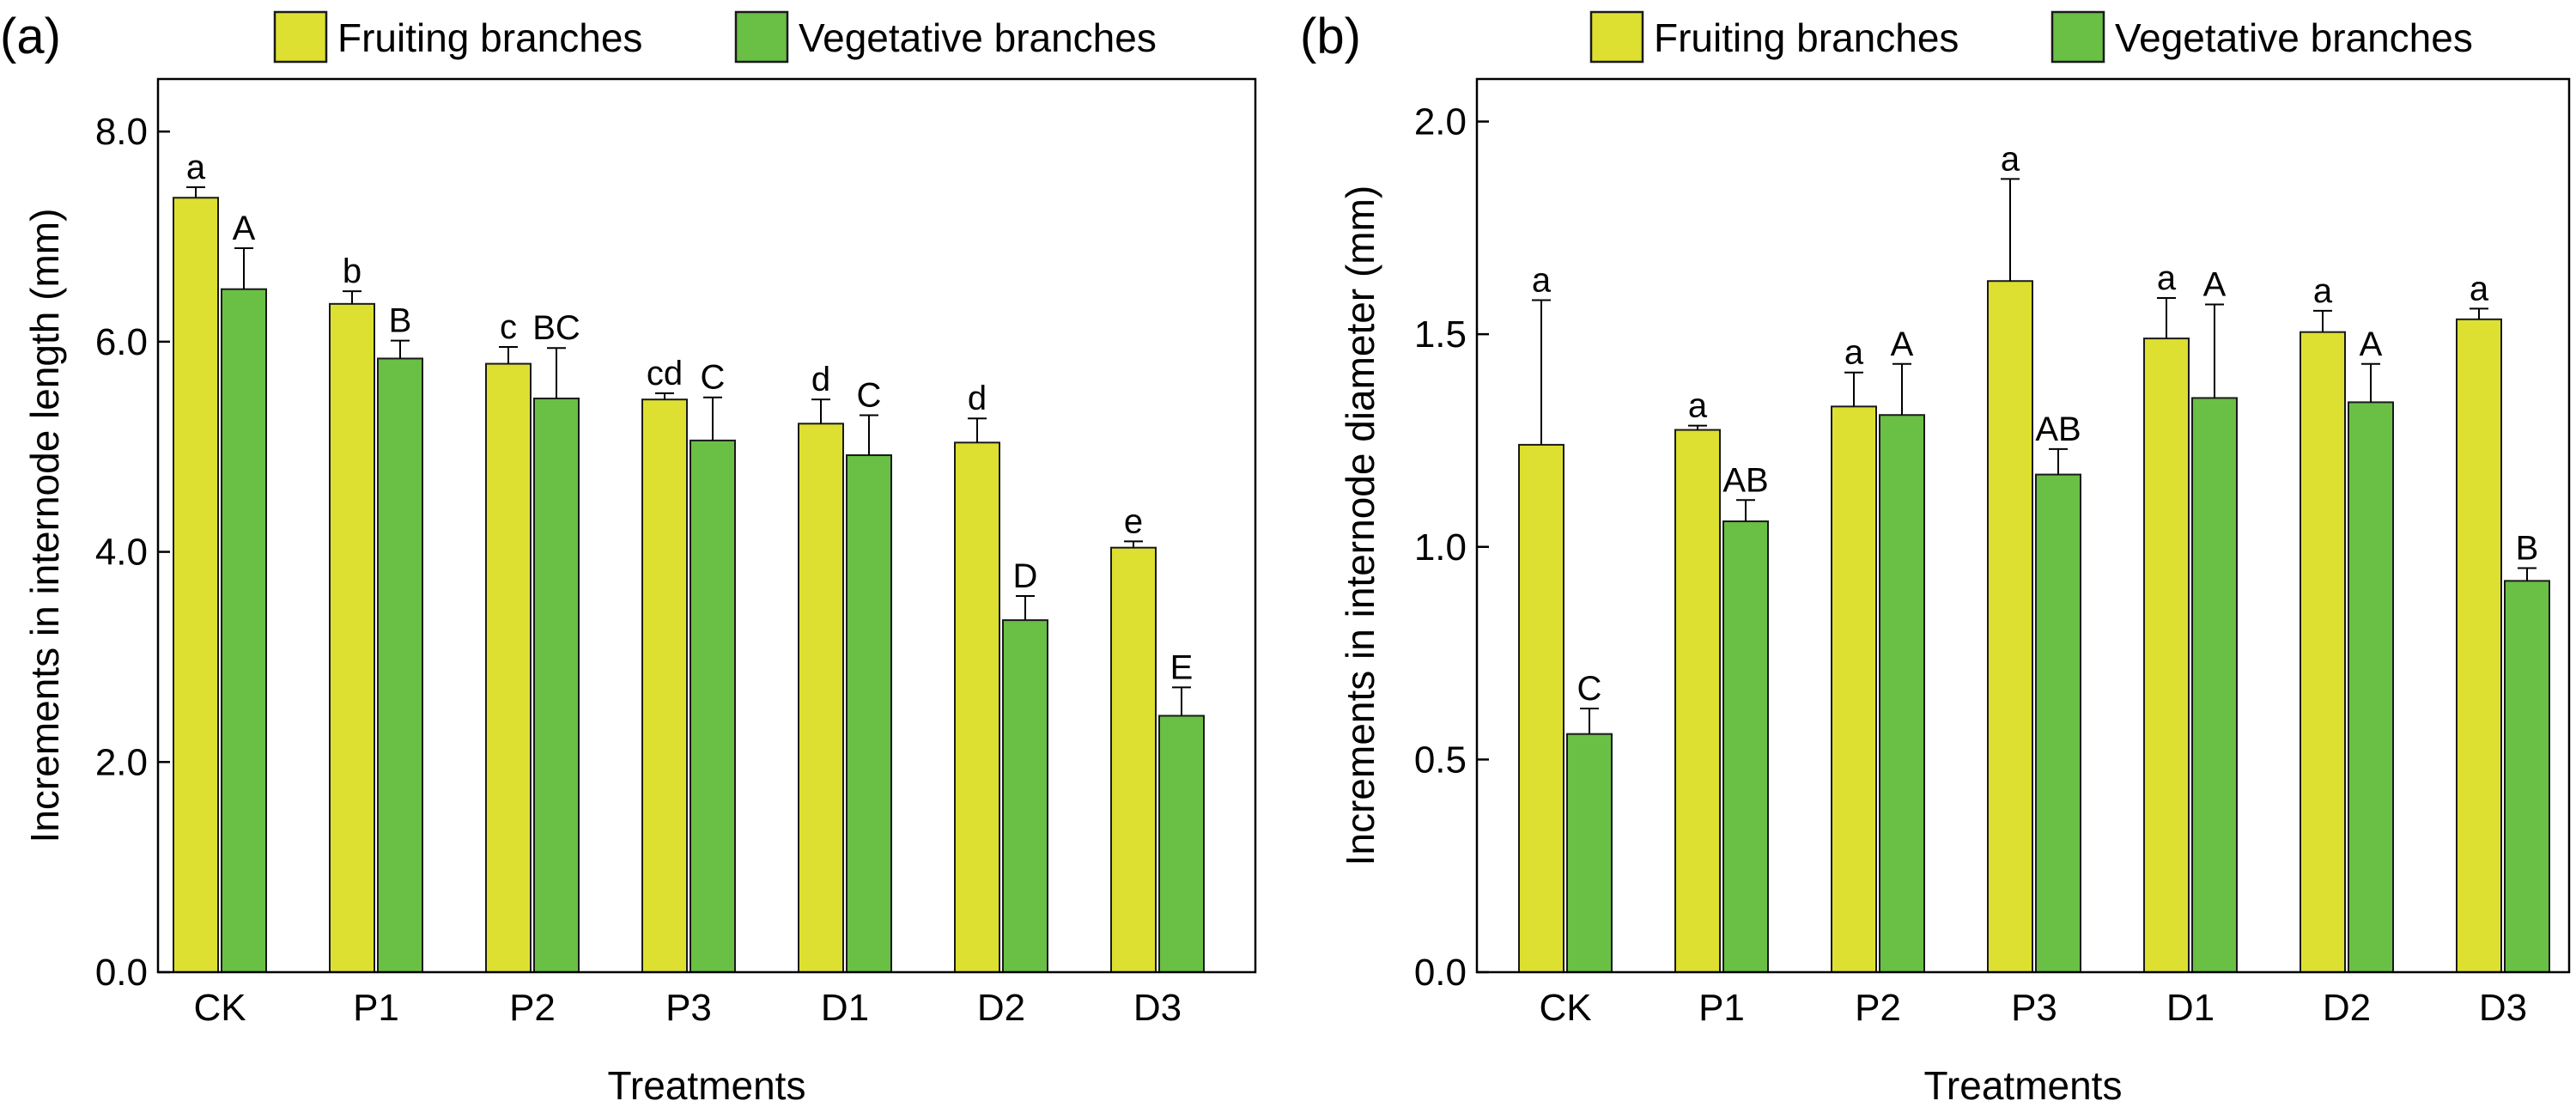 The width and height of the screenshot is (2576, 1107). I want to click on panel-b-x-tick-label: D2, so click(2347, 1008).